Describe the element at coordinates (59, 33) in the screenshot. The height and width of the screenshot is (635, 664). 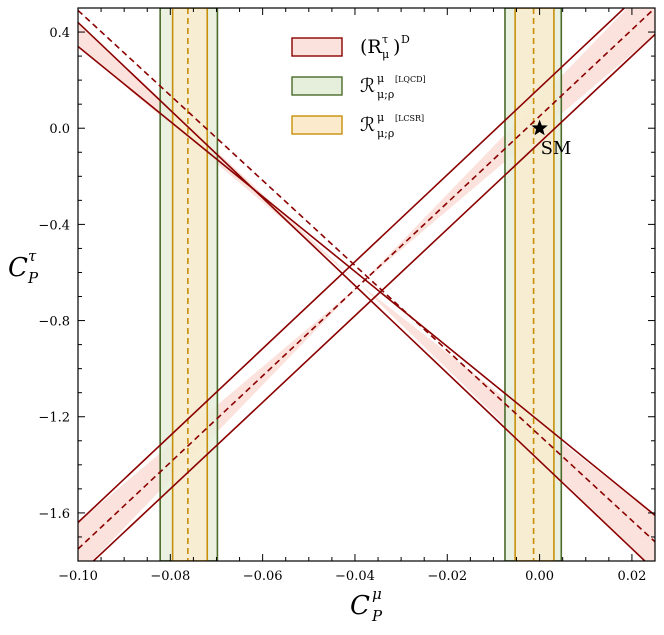
I see `y-tick-label: 0.4` at that location.